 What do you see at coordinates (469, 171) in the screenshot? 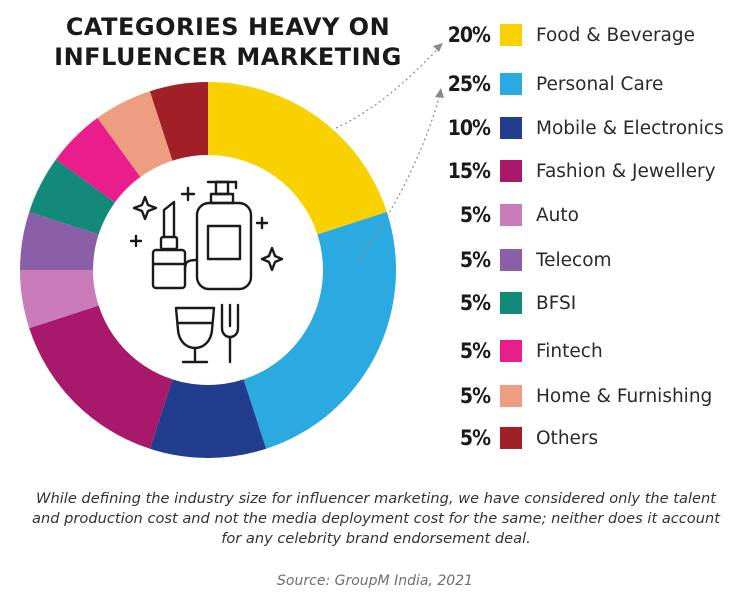
I see `legend-percent: 15%` at bounding box center [469, 171].